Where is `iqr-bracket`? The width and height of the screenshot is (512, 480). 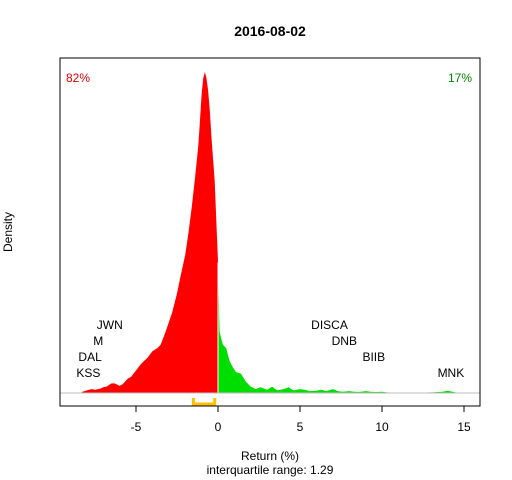 iqr-bracket is located at coordinates (204, 402).